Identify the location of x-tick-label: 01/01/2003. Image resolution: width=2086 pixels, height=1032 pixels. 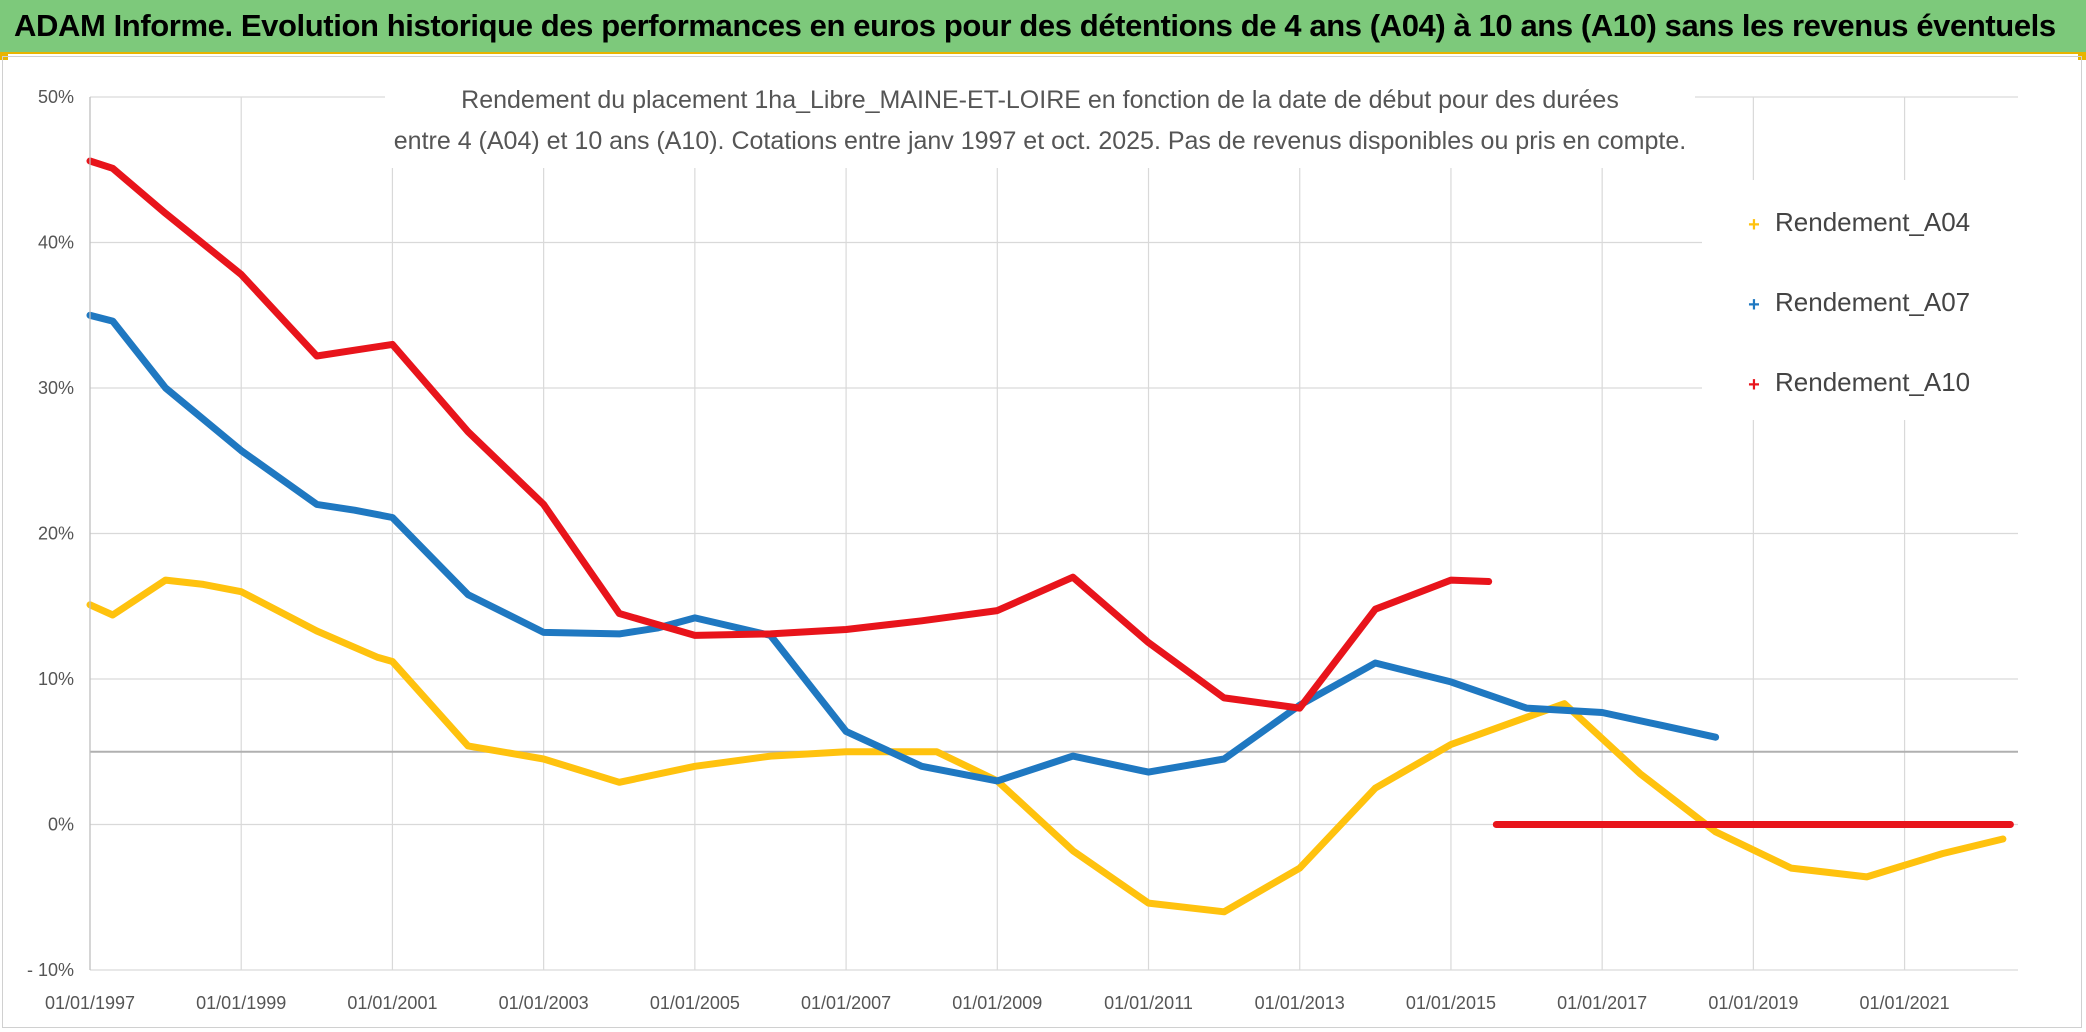
(544, 1003).